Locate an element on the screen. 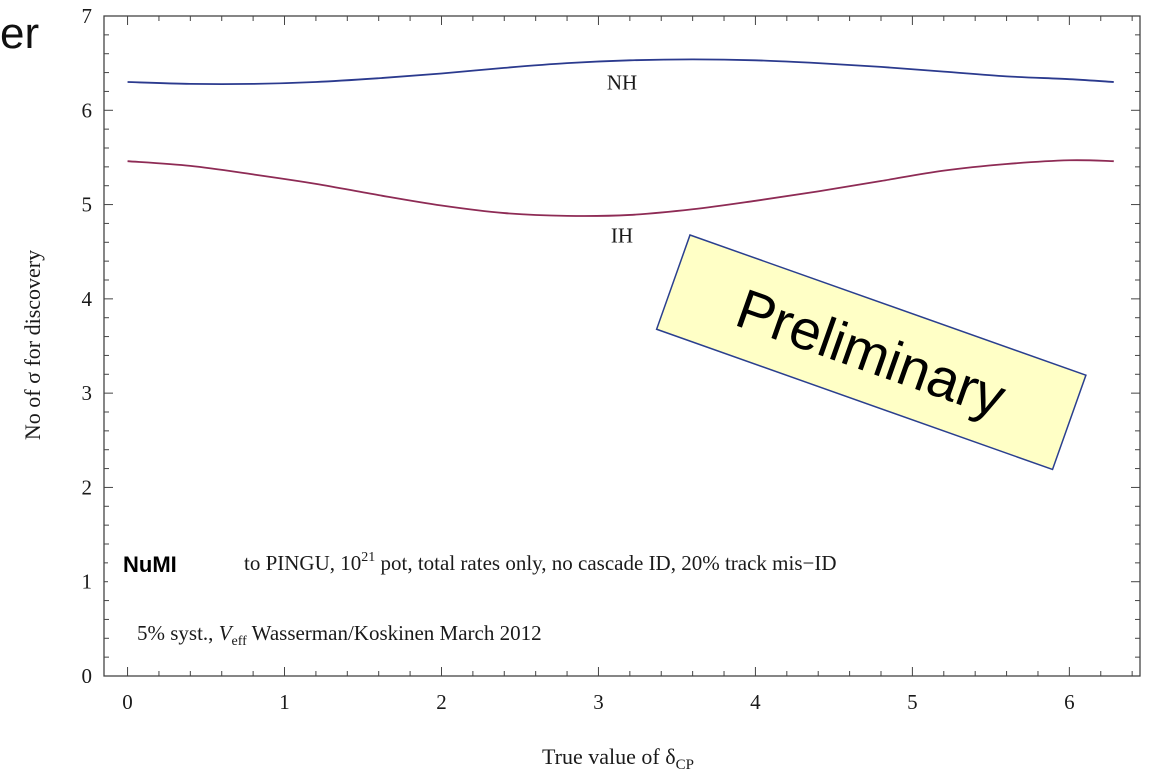 This screenshot has width=1151, height=774. curve-label-ih: IH is located at coordinates (622, 235).